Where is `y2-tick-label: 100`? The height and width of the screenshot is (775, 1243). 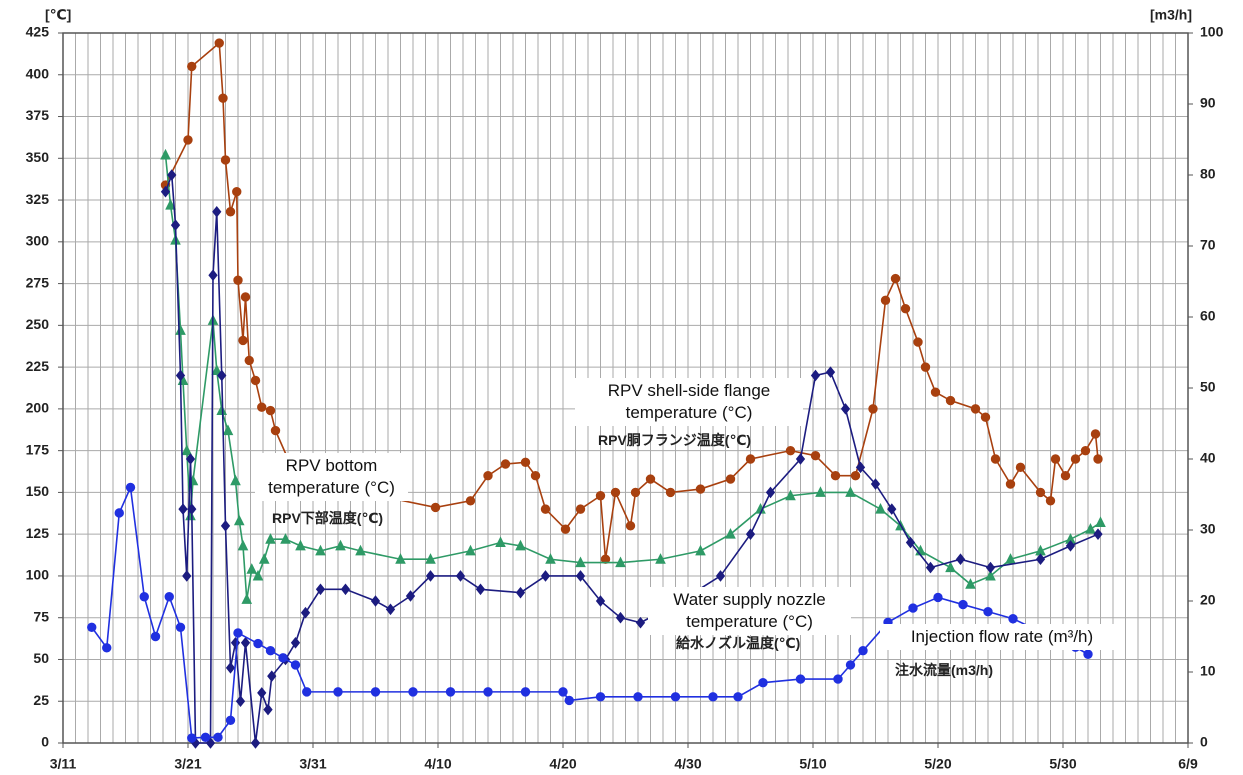
y2-tick-label: 100 is located at coordinates (1212, 32).